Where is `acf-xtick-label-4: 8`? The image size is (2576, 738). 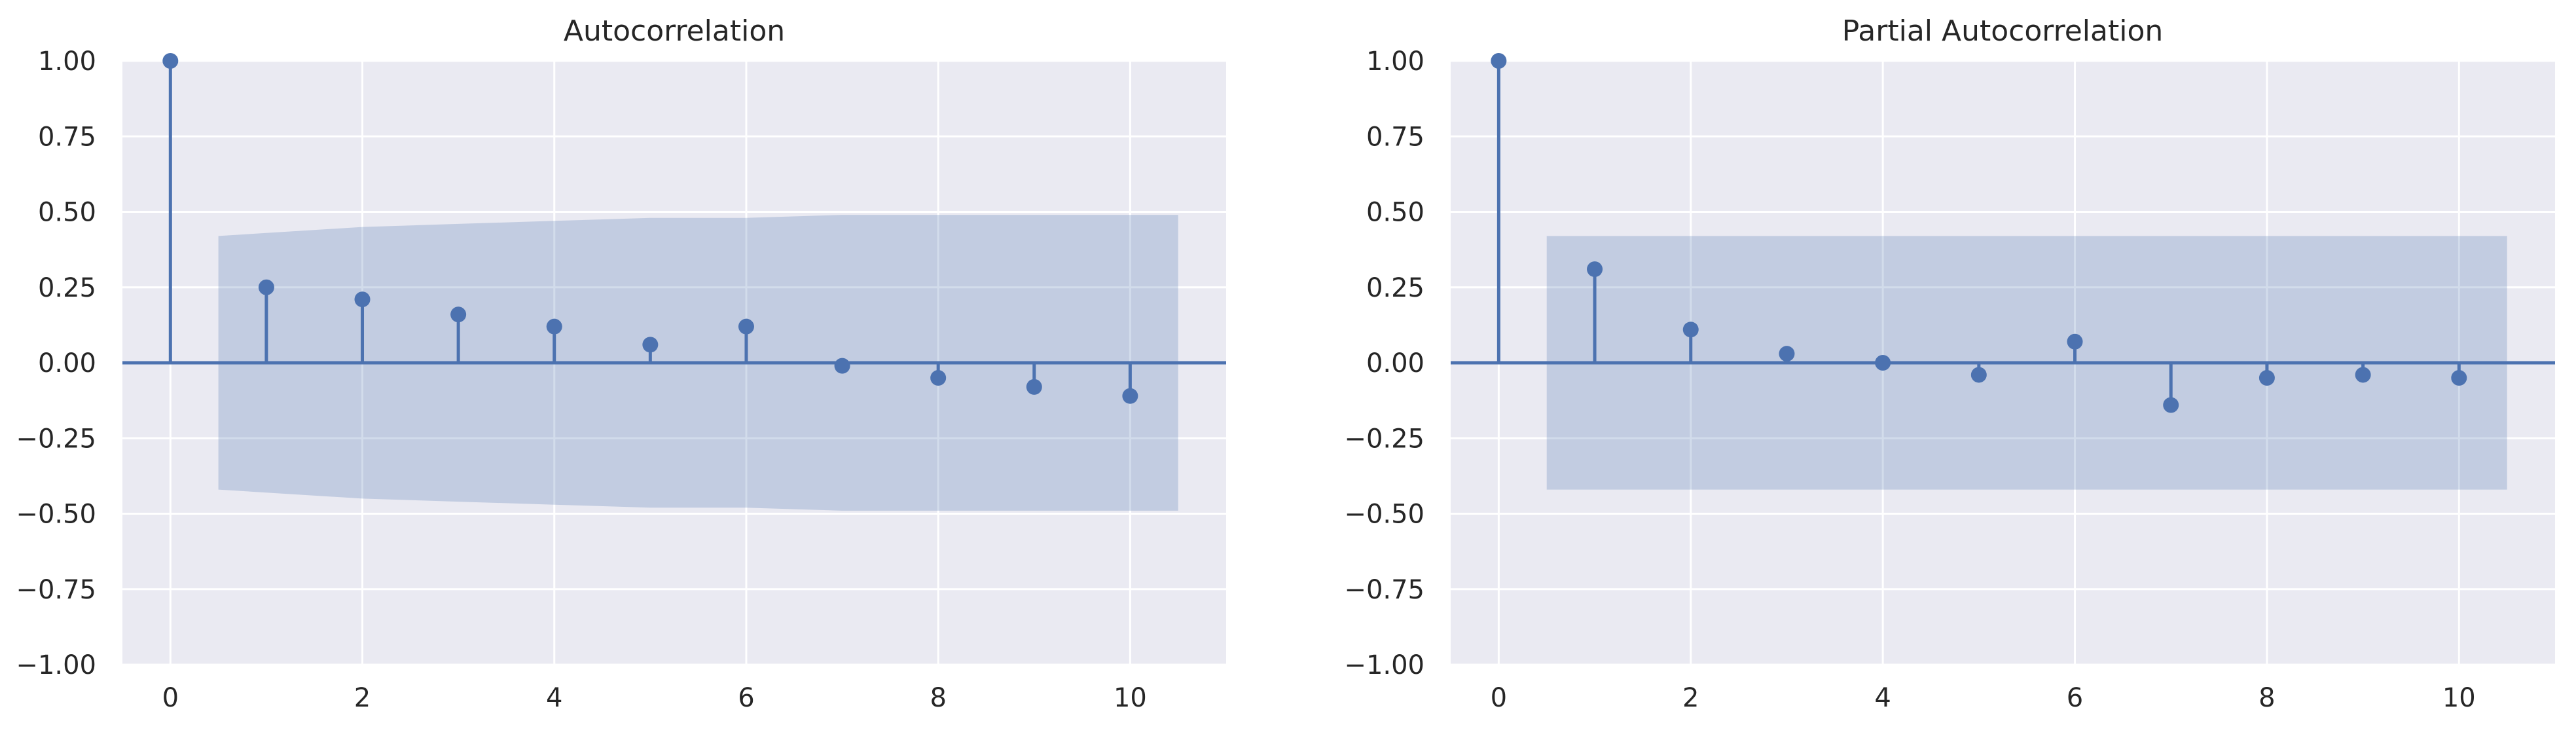
acf-xtick-label-4: 8 is located at coordinates (938, 698).